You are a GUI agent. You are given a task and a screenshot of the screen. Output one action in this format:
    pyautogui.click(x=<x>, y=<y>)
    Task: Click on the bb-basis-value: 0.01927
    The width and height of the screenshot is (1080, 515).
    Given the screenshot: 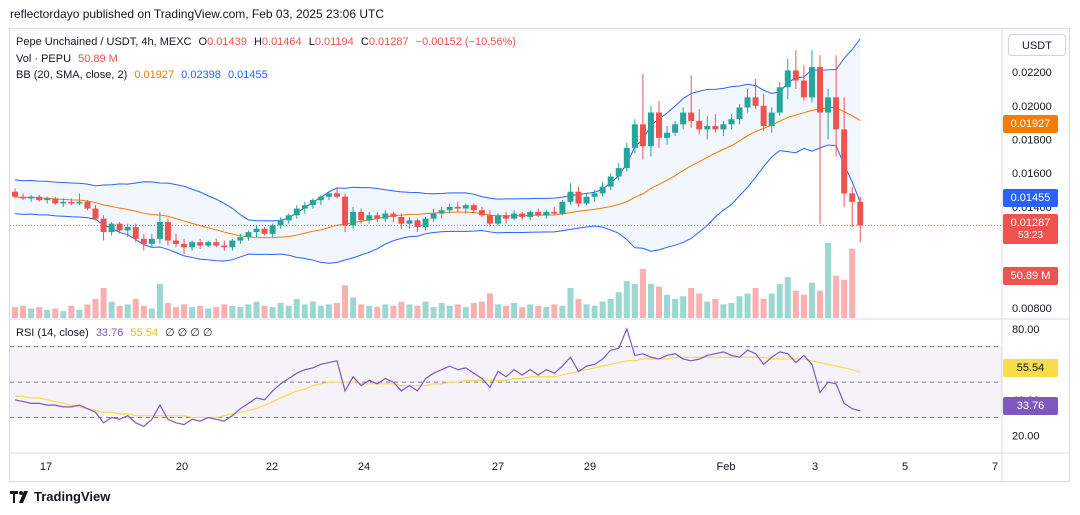 What is the action you would take?
    pyautogui.click(x=154, y=75)
    